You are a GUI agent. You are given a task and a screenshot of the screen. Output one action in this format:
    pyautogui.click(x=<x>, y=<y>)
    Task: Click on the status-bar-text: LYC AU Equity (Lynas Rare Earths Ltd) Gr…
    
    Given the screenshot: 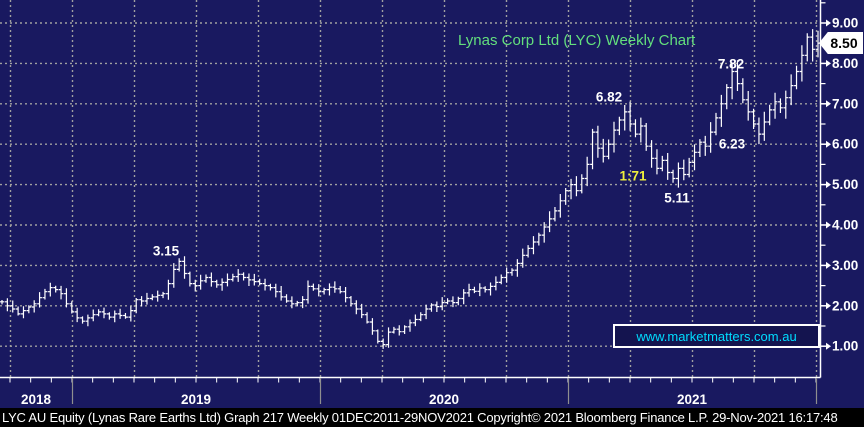 What is the action you would take?
    pyautogui.click(x=420, y=417)
    